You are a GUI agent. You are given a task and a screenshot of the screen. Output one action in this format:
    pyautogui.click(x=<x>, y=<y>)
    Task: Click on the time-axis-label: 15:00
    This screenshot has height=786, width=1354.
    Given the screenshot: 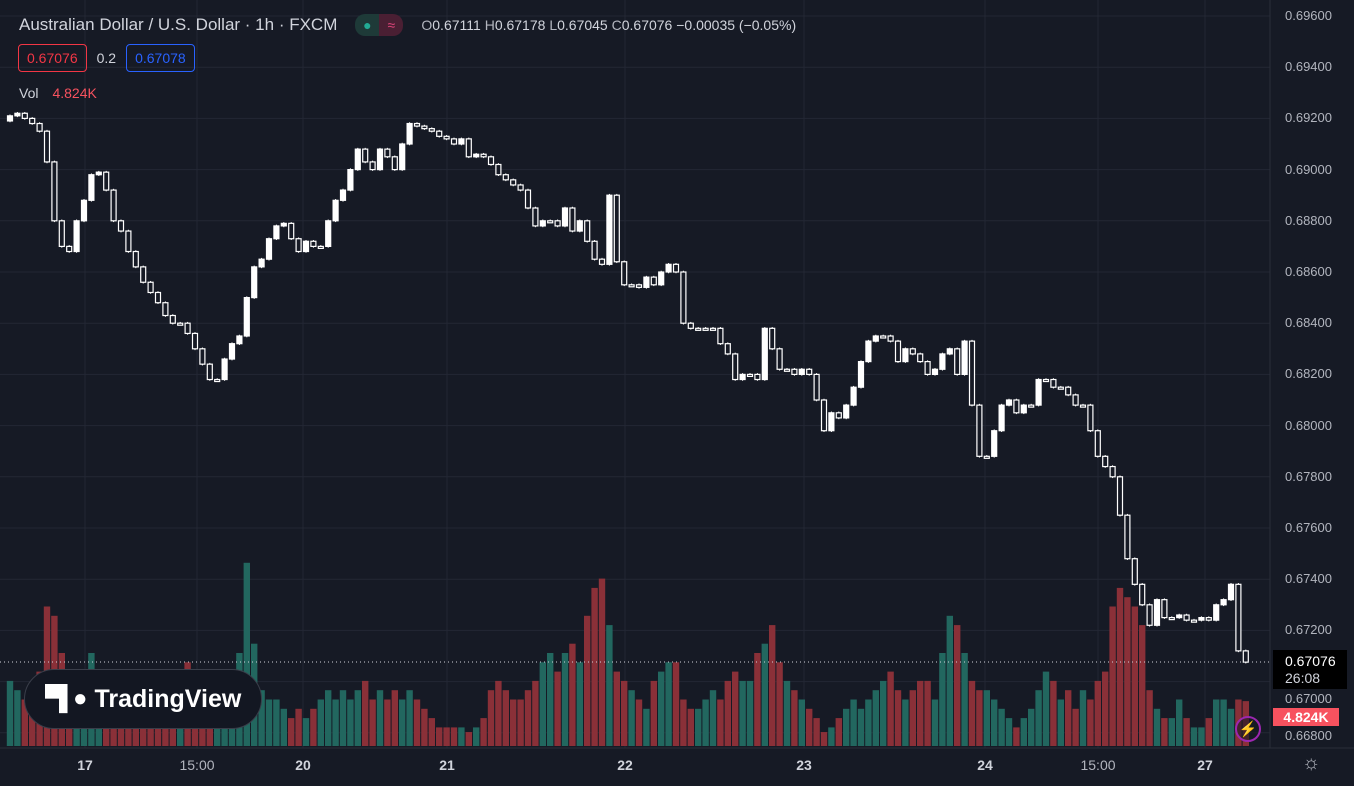 What is the action you would take?
    pyautogui.click(x=1098, y=765)
    